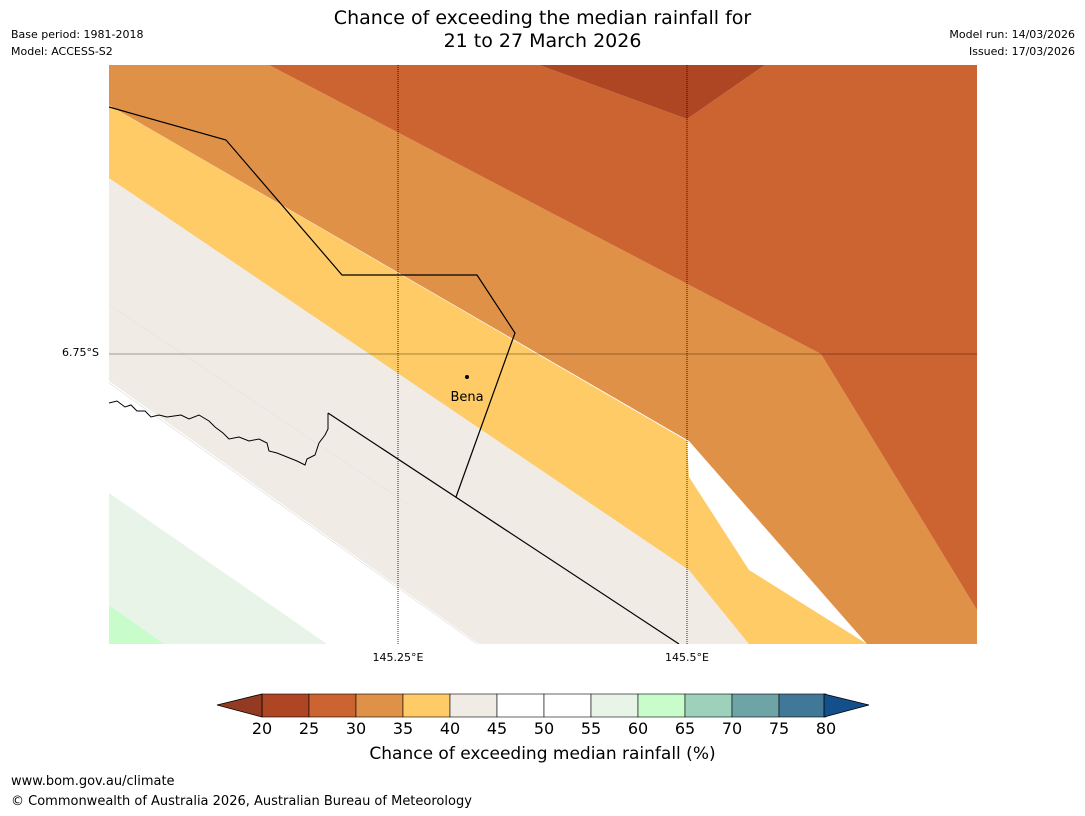  Describe the element at coordinates (218, 568) in the screenshot. I see `zone-55-band` at that location.